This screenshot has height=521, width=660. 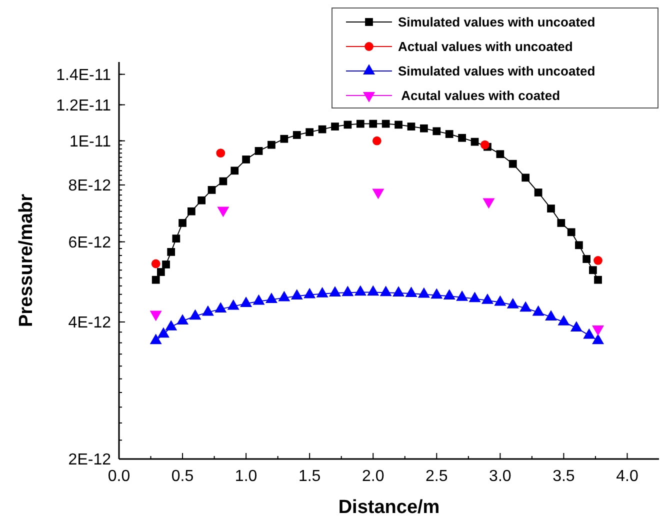 I want to click on legend-label: Acutal values with coated, so click(x=479, y=96).